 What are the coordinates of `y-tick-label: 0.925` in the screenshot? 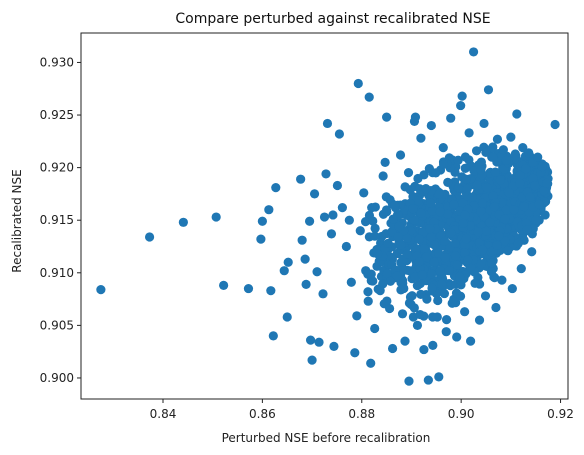 It's located at (57, 115).